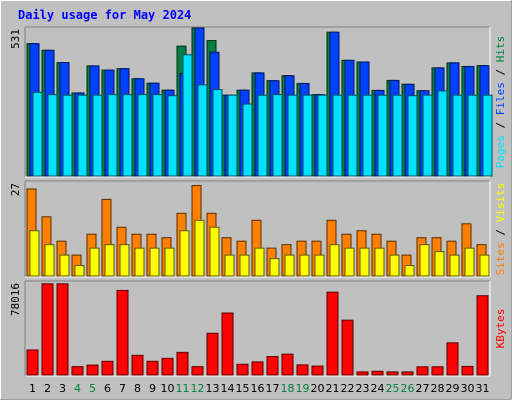 The height and width of the screenshot is (400, 512). Describe the element at coordinates (137, 388) in the screenshot. I see `day-tick-8: 8` at that location.